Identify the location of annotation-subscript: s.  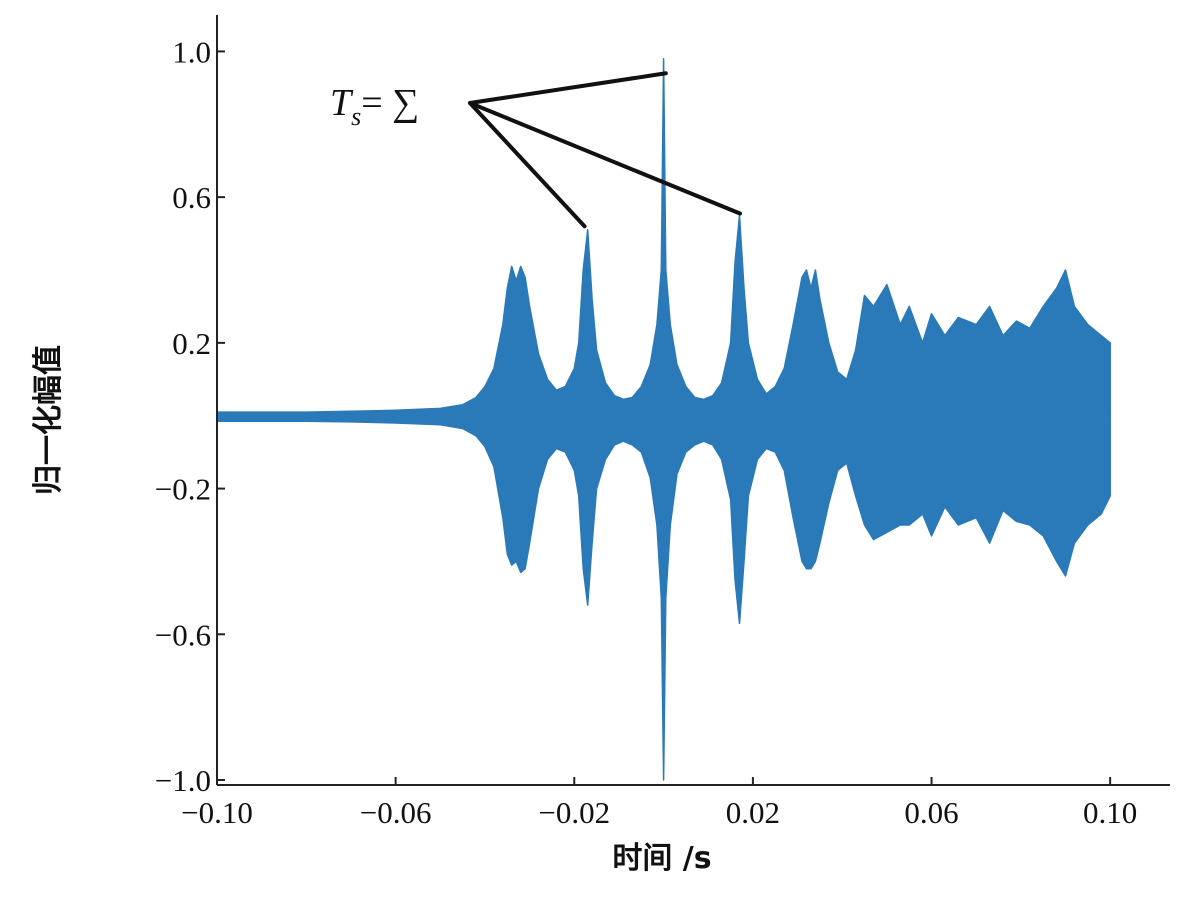
(356, 116).